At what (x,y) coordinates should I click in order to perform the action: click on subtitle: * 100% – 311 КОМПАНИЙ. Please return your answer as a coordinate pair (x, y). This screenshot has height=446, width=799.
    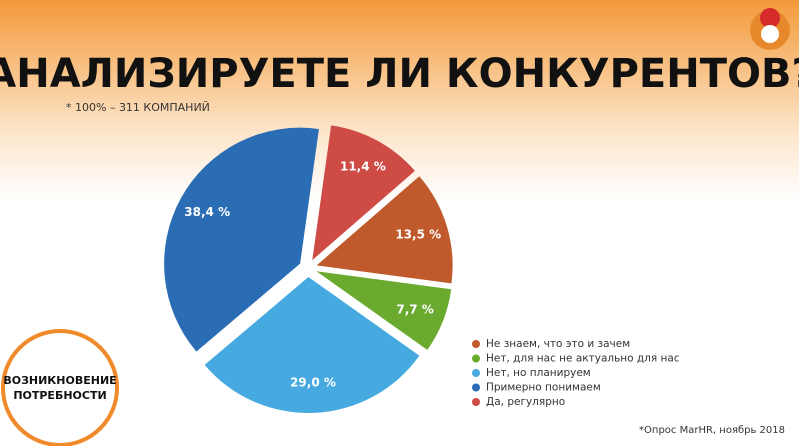
    Looking at the image, I should click on (138, 107).